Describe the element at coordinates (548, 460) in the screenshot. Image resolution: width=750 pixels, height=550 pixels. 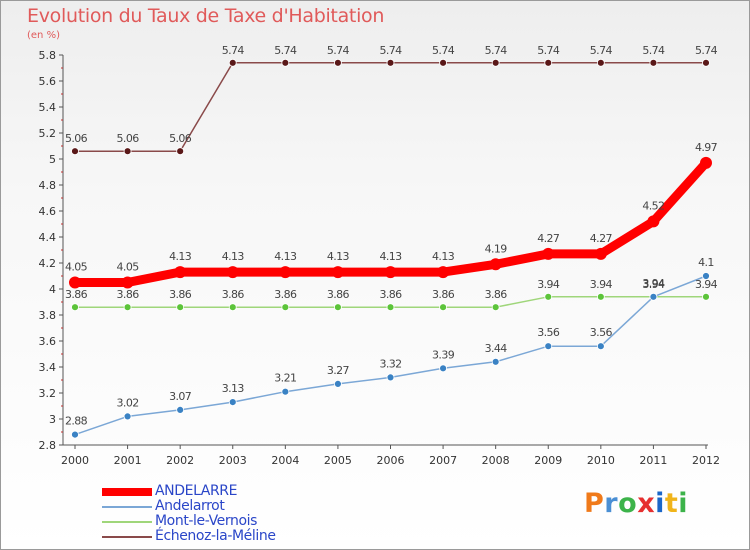
I see `x-tick-label: 2009` at that location.